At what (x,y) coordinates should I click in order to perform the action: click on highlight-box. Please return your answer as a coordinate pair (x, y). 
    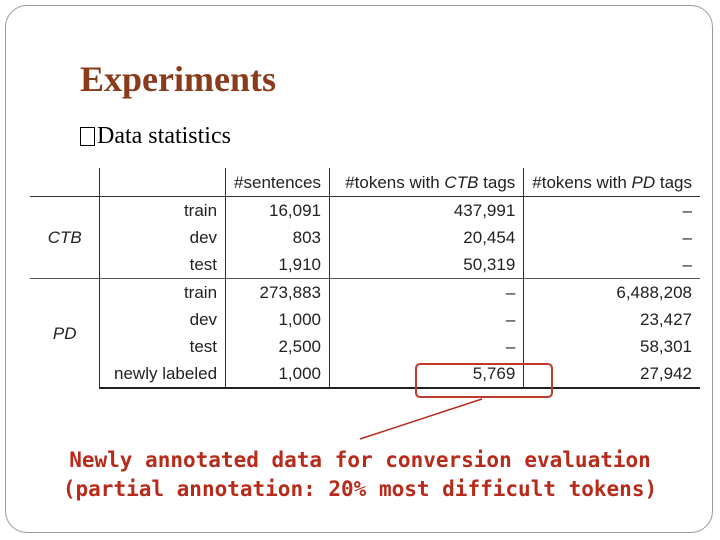
    Looking at the image, I should click on (484, 380).